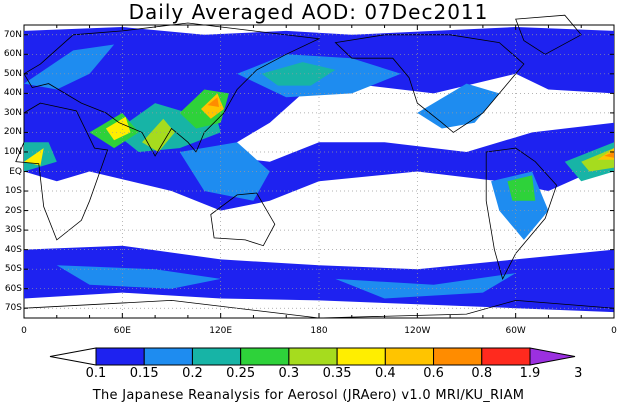  What do you see at coordinates (482, 373) in the screenshot?
I see `colorbar-label: 0.8` at bounding box center [482, 373].